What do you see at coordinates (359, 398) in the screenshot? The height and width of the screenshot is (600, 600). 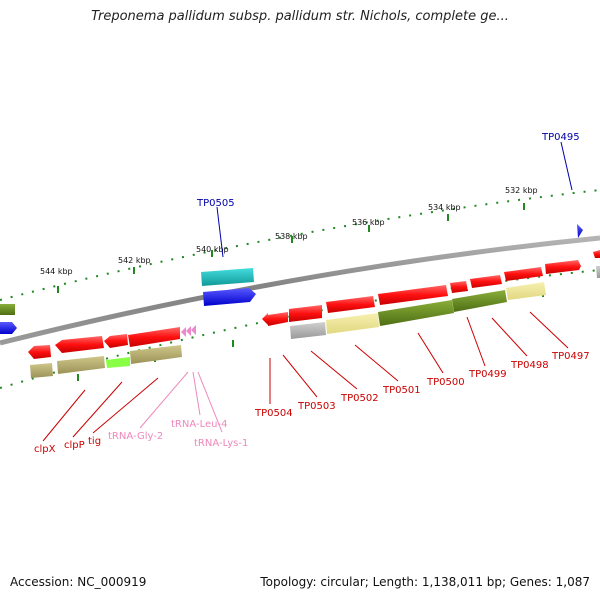 I see `label-tp0502: TP0502` at bounding box center [359, 398].